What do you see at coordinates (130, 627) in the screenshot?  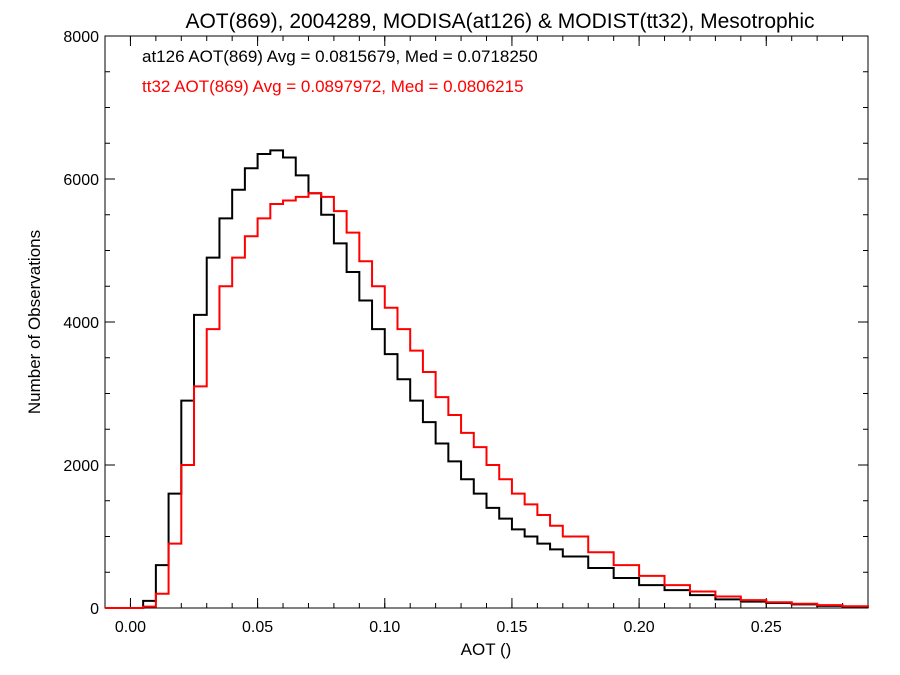 I see `x-tick-label: 0.00` at bounding box center [130, 627].